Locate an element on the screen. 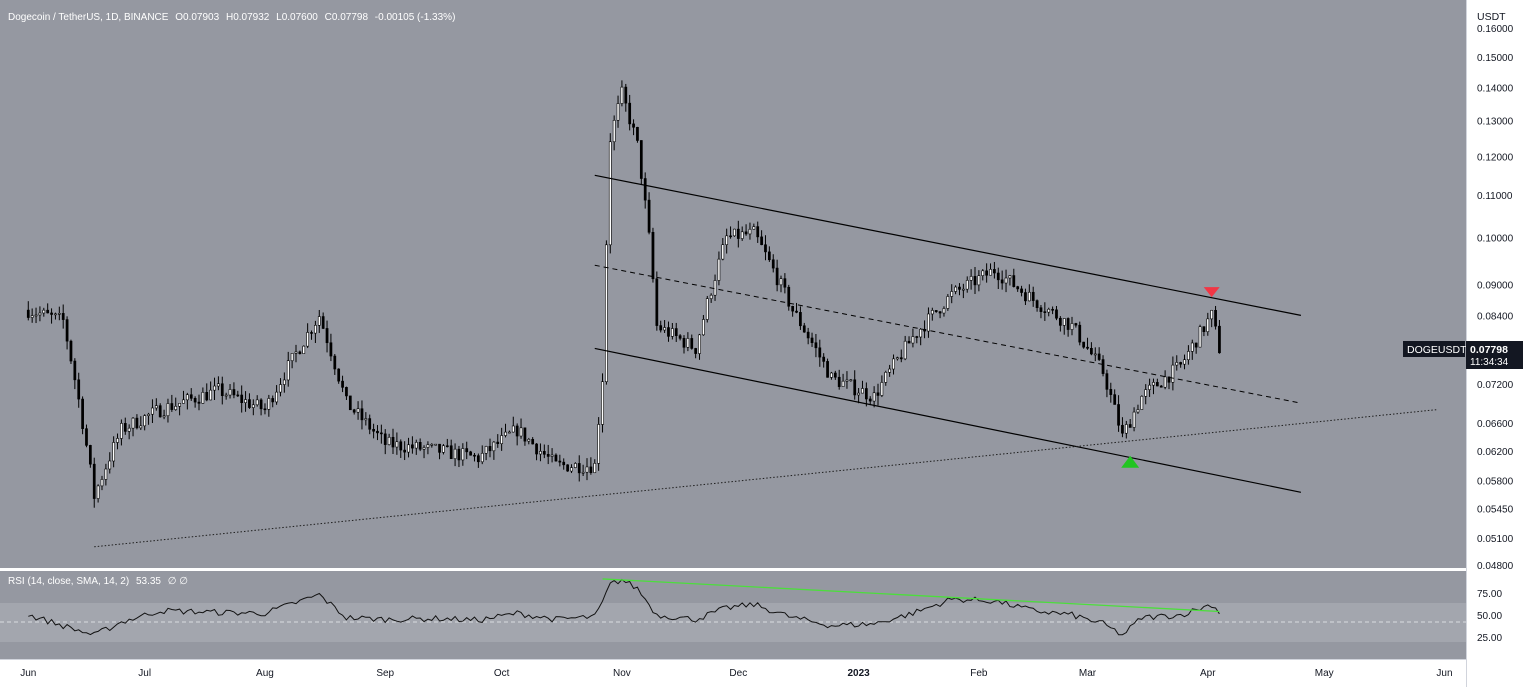 The image size is (1528, 692). price-tick-label: 0.11000 is located at coordinates (1495, 196).